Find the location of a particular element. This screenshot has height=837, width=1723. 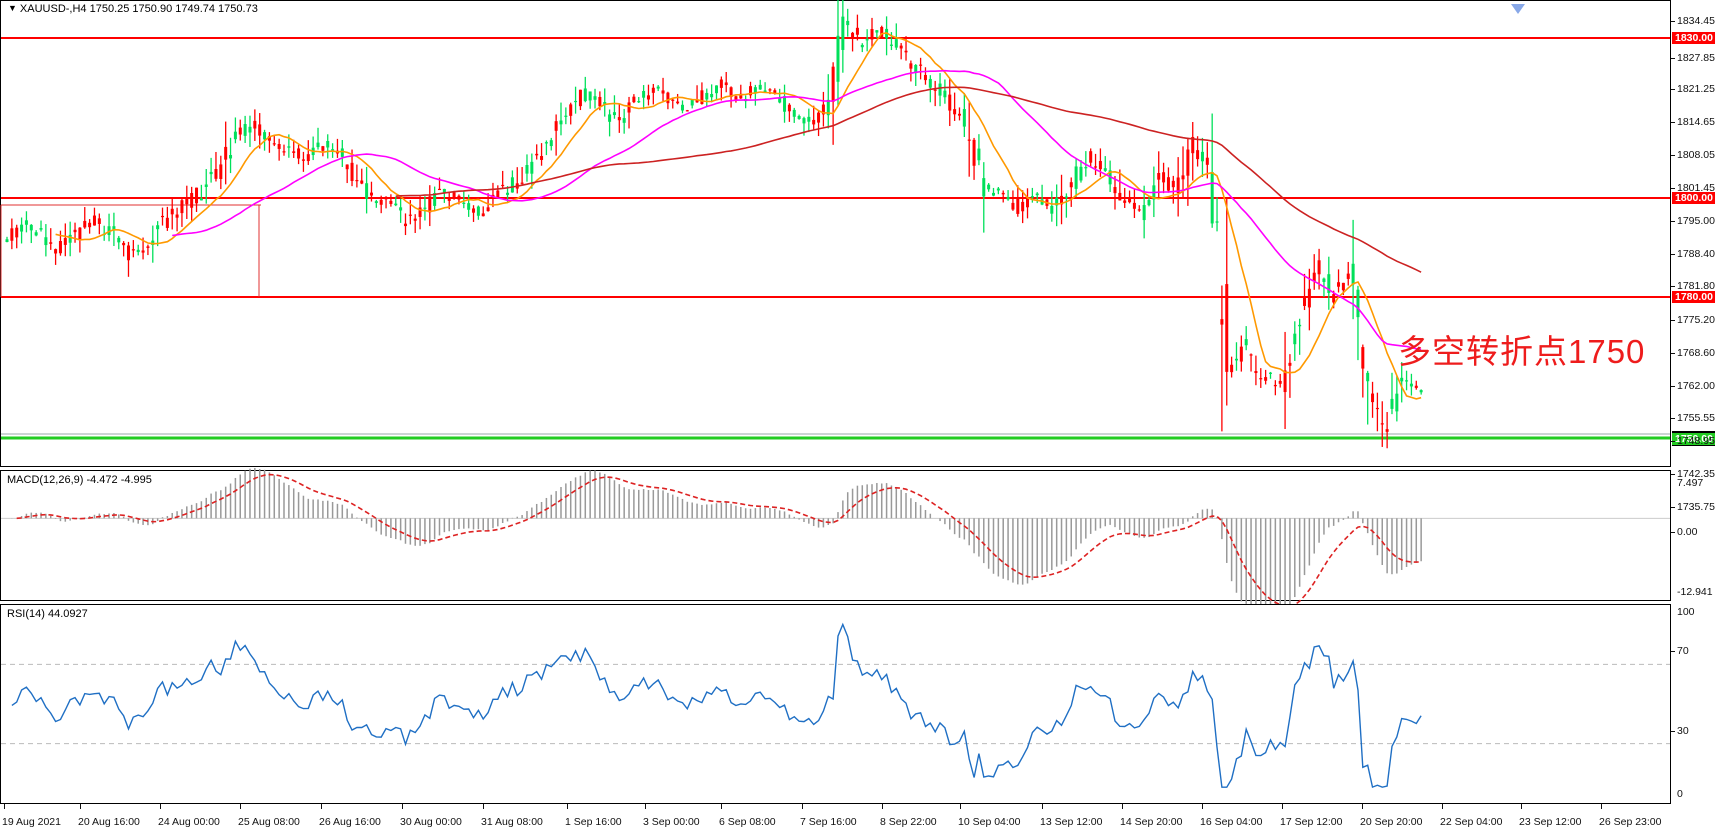

time-label: 16 Sep 04:00 is located at coordinates (1231, 822).